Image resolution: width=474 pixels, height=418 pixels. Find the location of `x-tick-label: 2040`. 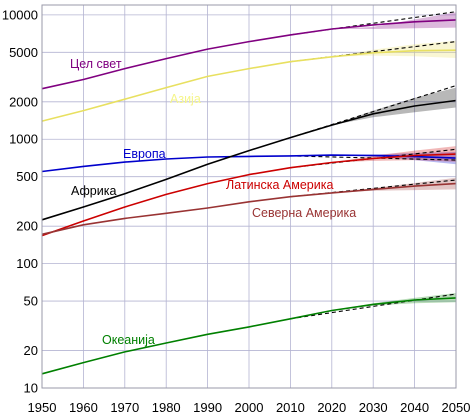

x-tick-label: 2040 is located at coordinates (414, 407).